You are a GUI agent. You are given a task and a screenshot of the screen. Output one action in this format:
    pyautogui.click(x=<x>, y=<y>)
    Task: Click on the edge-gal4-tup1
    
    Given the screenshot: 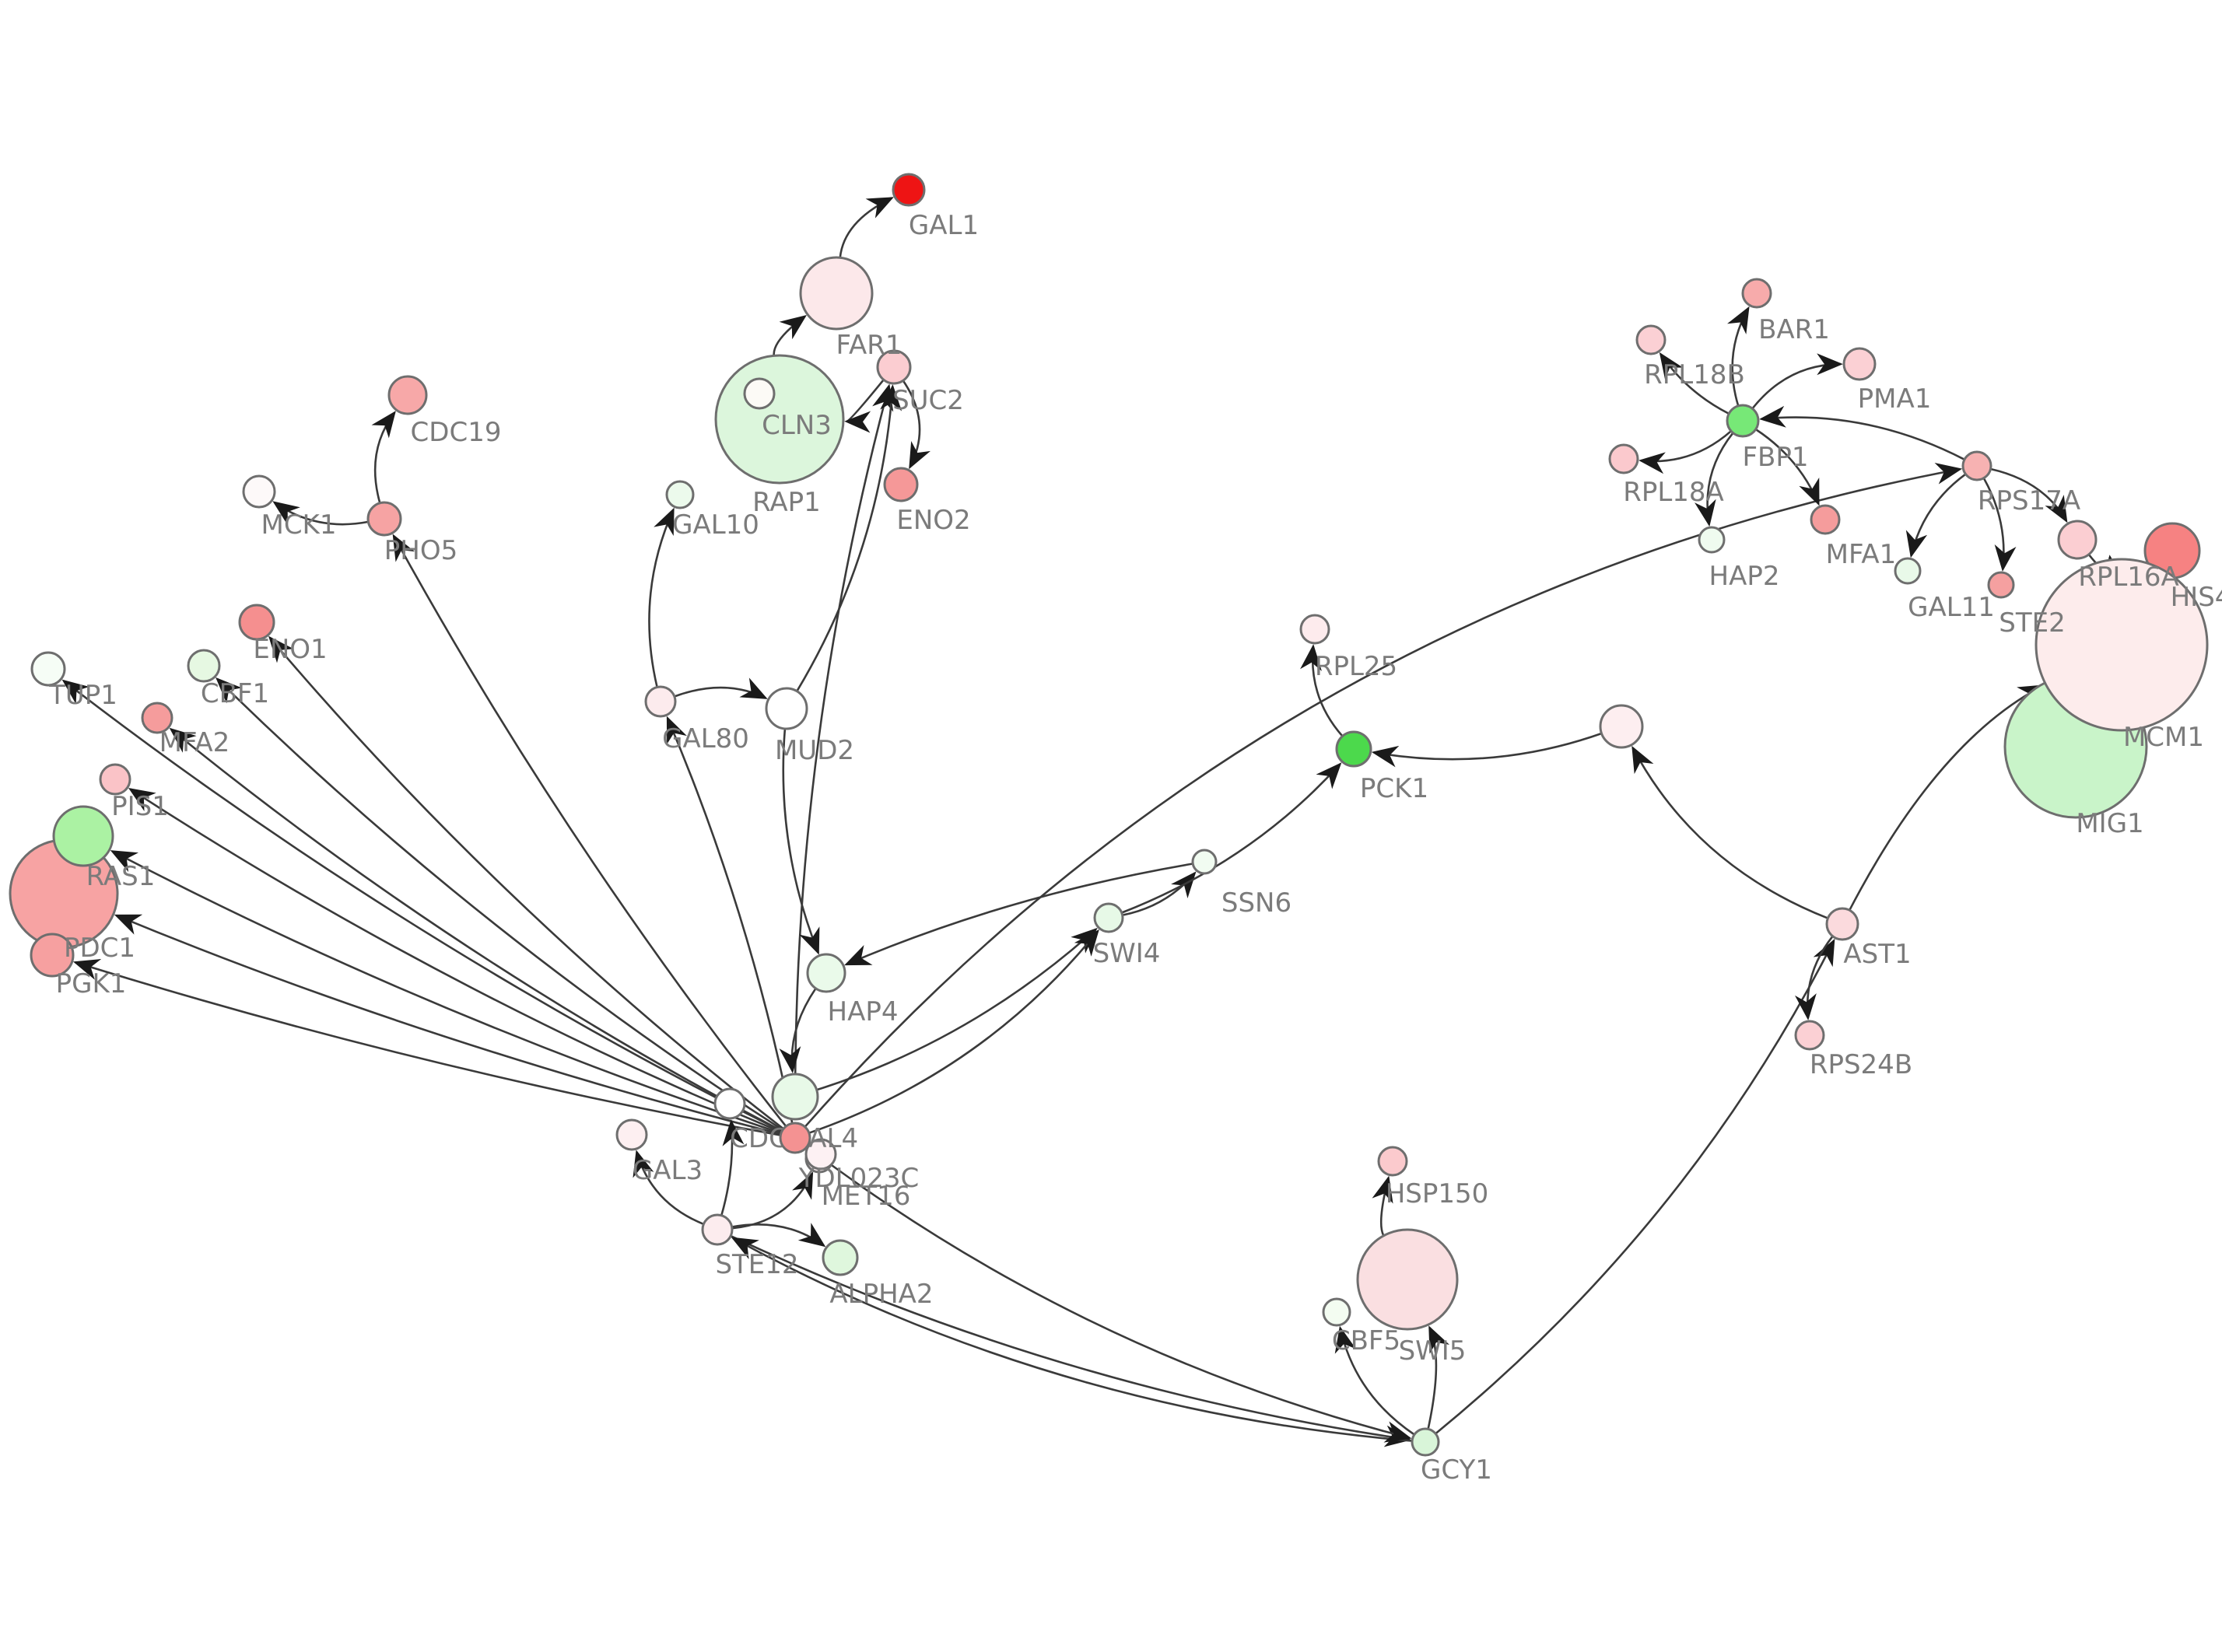 What is the action you would take?
    pyautogui.click(x=422, y=906)
    